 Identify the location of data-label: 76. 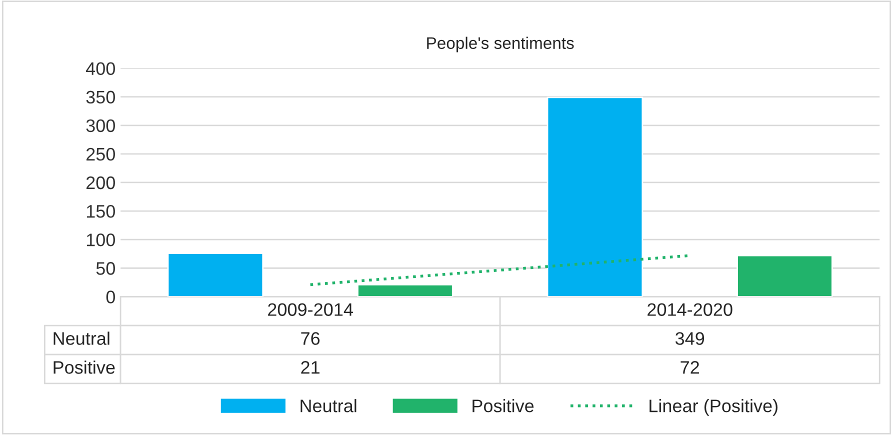
(310, 338).